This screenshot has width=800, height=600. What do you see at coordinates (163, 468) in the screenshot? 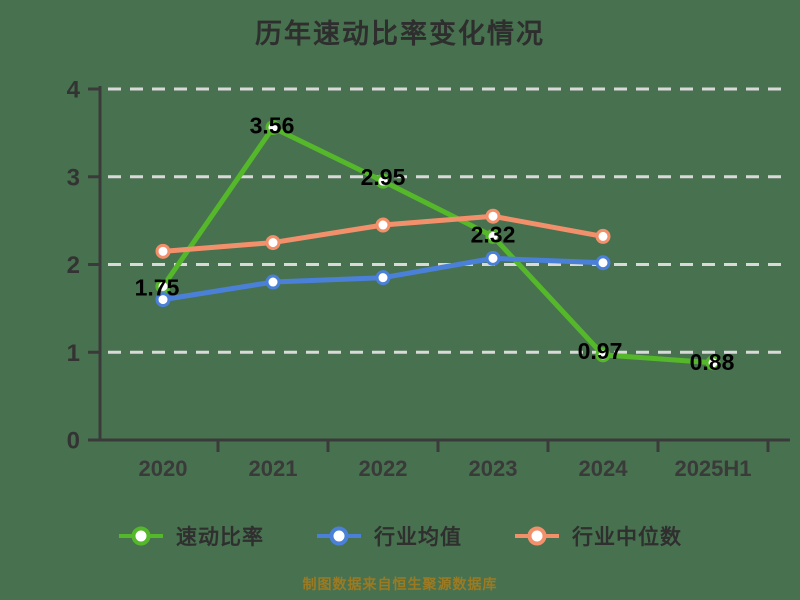
I see `svg-text: 2020` at bounding box center [163, 468].